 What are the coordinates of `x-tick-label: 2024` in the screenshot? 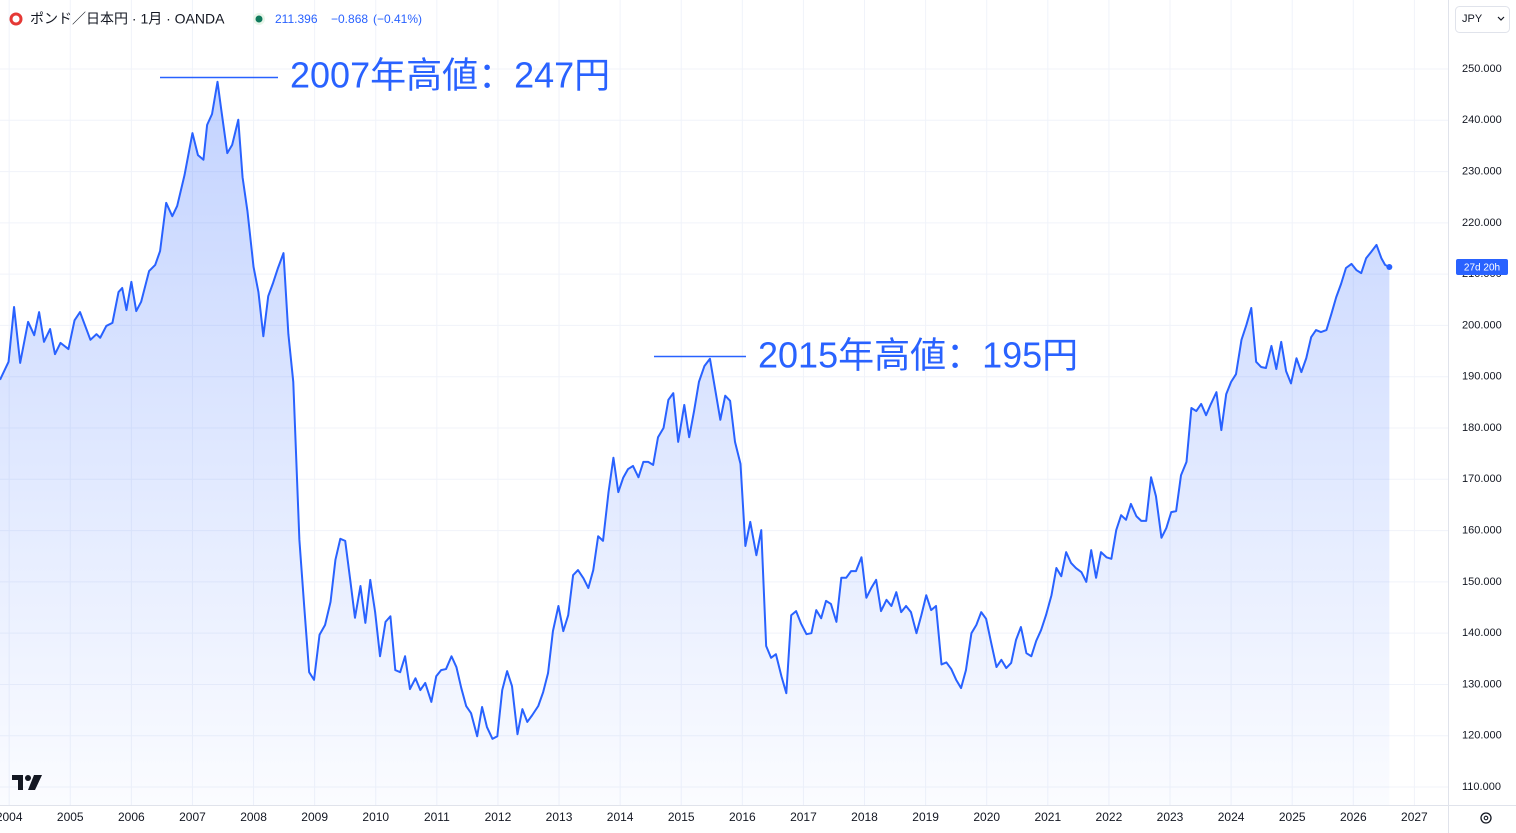 It's located at (1231, 817).